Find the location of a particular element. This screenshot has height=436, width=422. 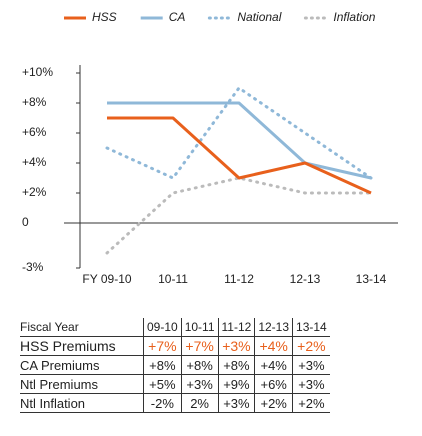

legend-label: National is located at coordinates (259, 17).